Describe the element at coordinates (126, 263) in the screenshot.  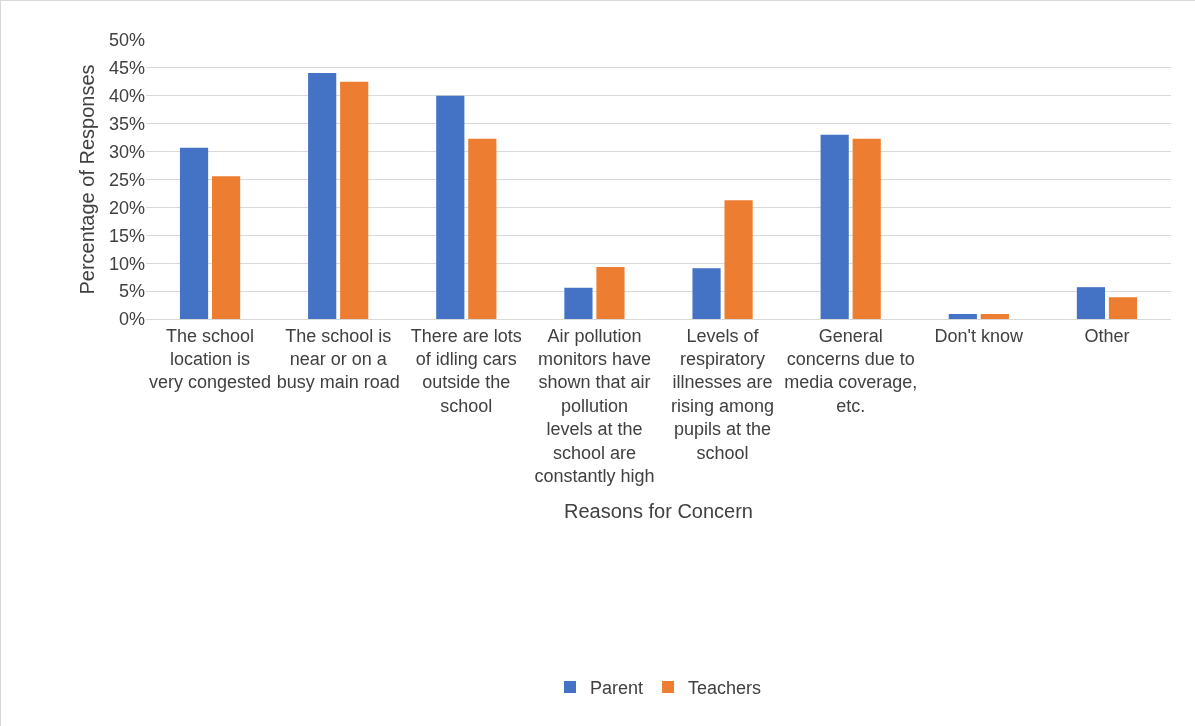
I see `y-tick-label: 10%` at that location.